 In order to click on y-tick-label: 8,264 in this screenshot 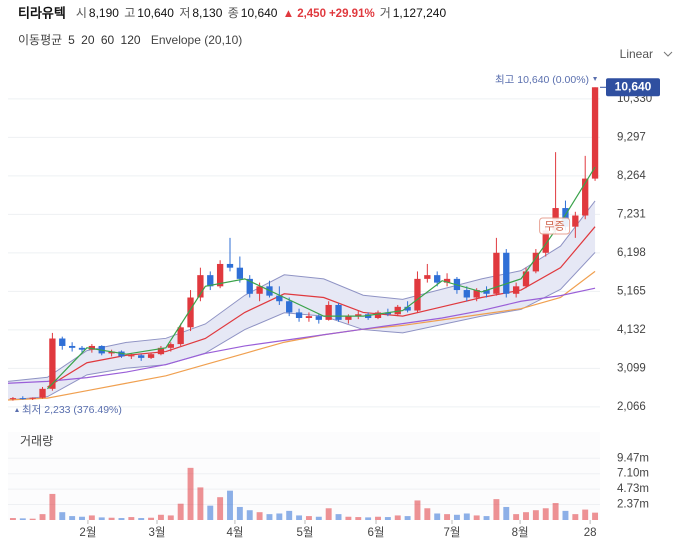, I will do `click(631, 176)`.